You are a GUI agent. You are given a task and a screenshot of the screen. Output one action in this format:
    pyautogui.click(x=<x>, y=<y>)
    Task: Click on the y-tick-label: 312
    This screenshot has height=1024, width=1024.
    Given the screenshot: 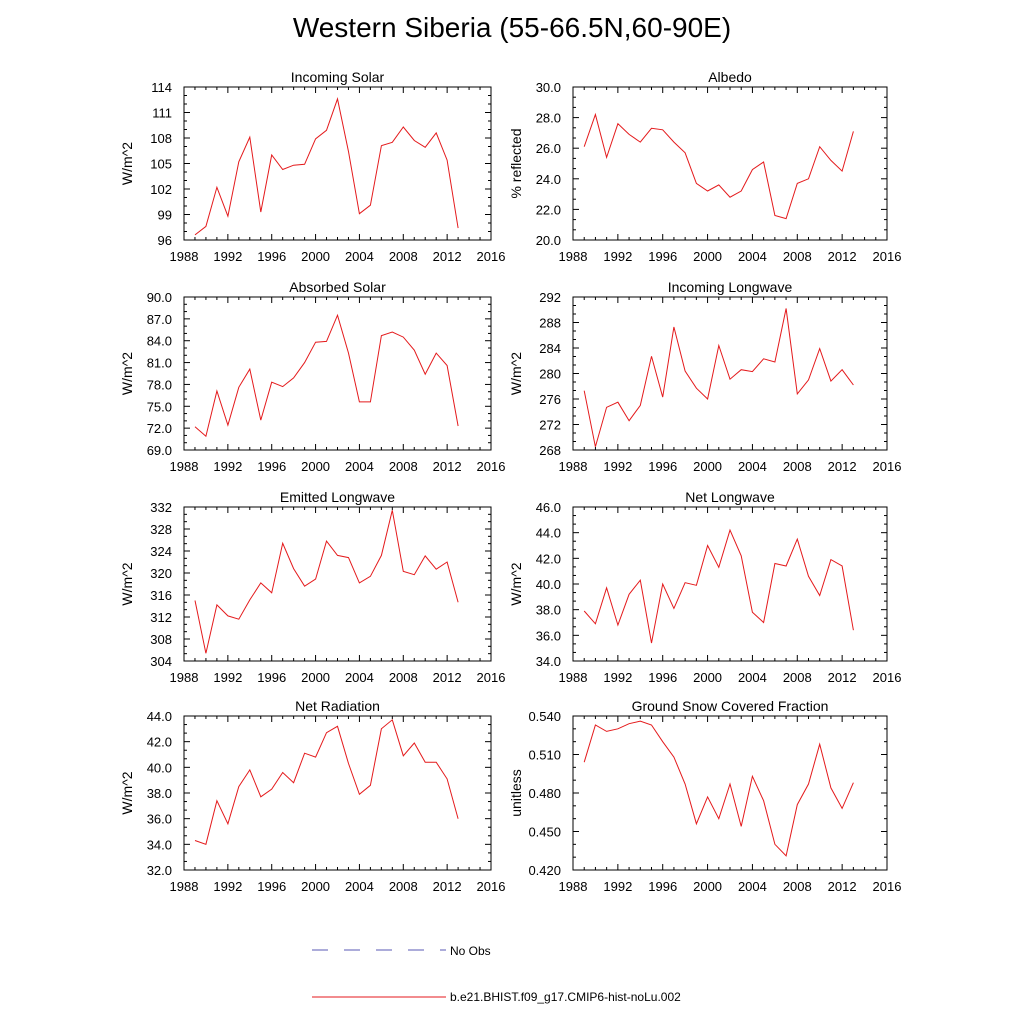 What is the action you would take?
    pyautogui.click(x=161, y=617)
    